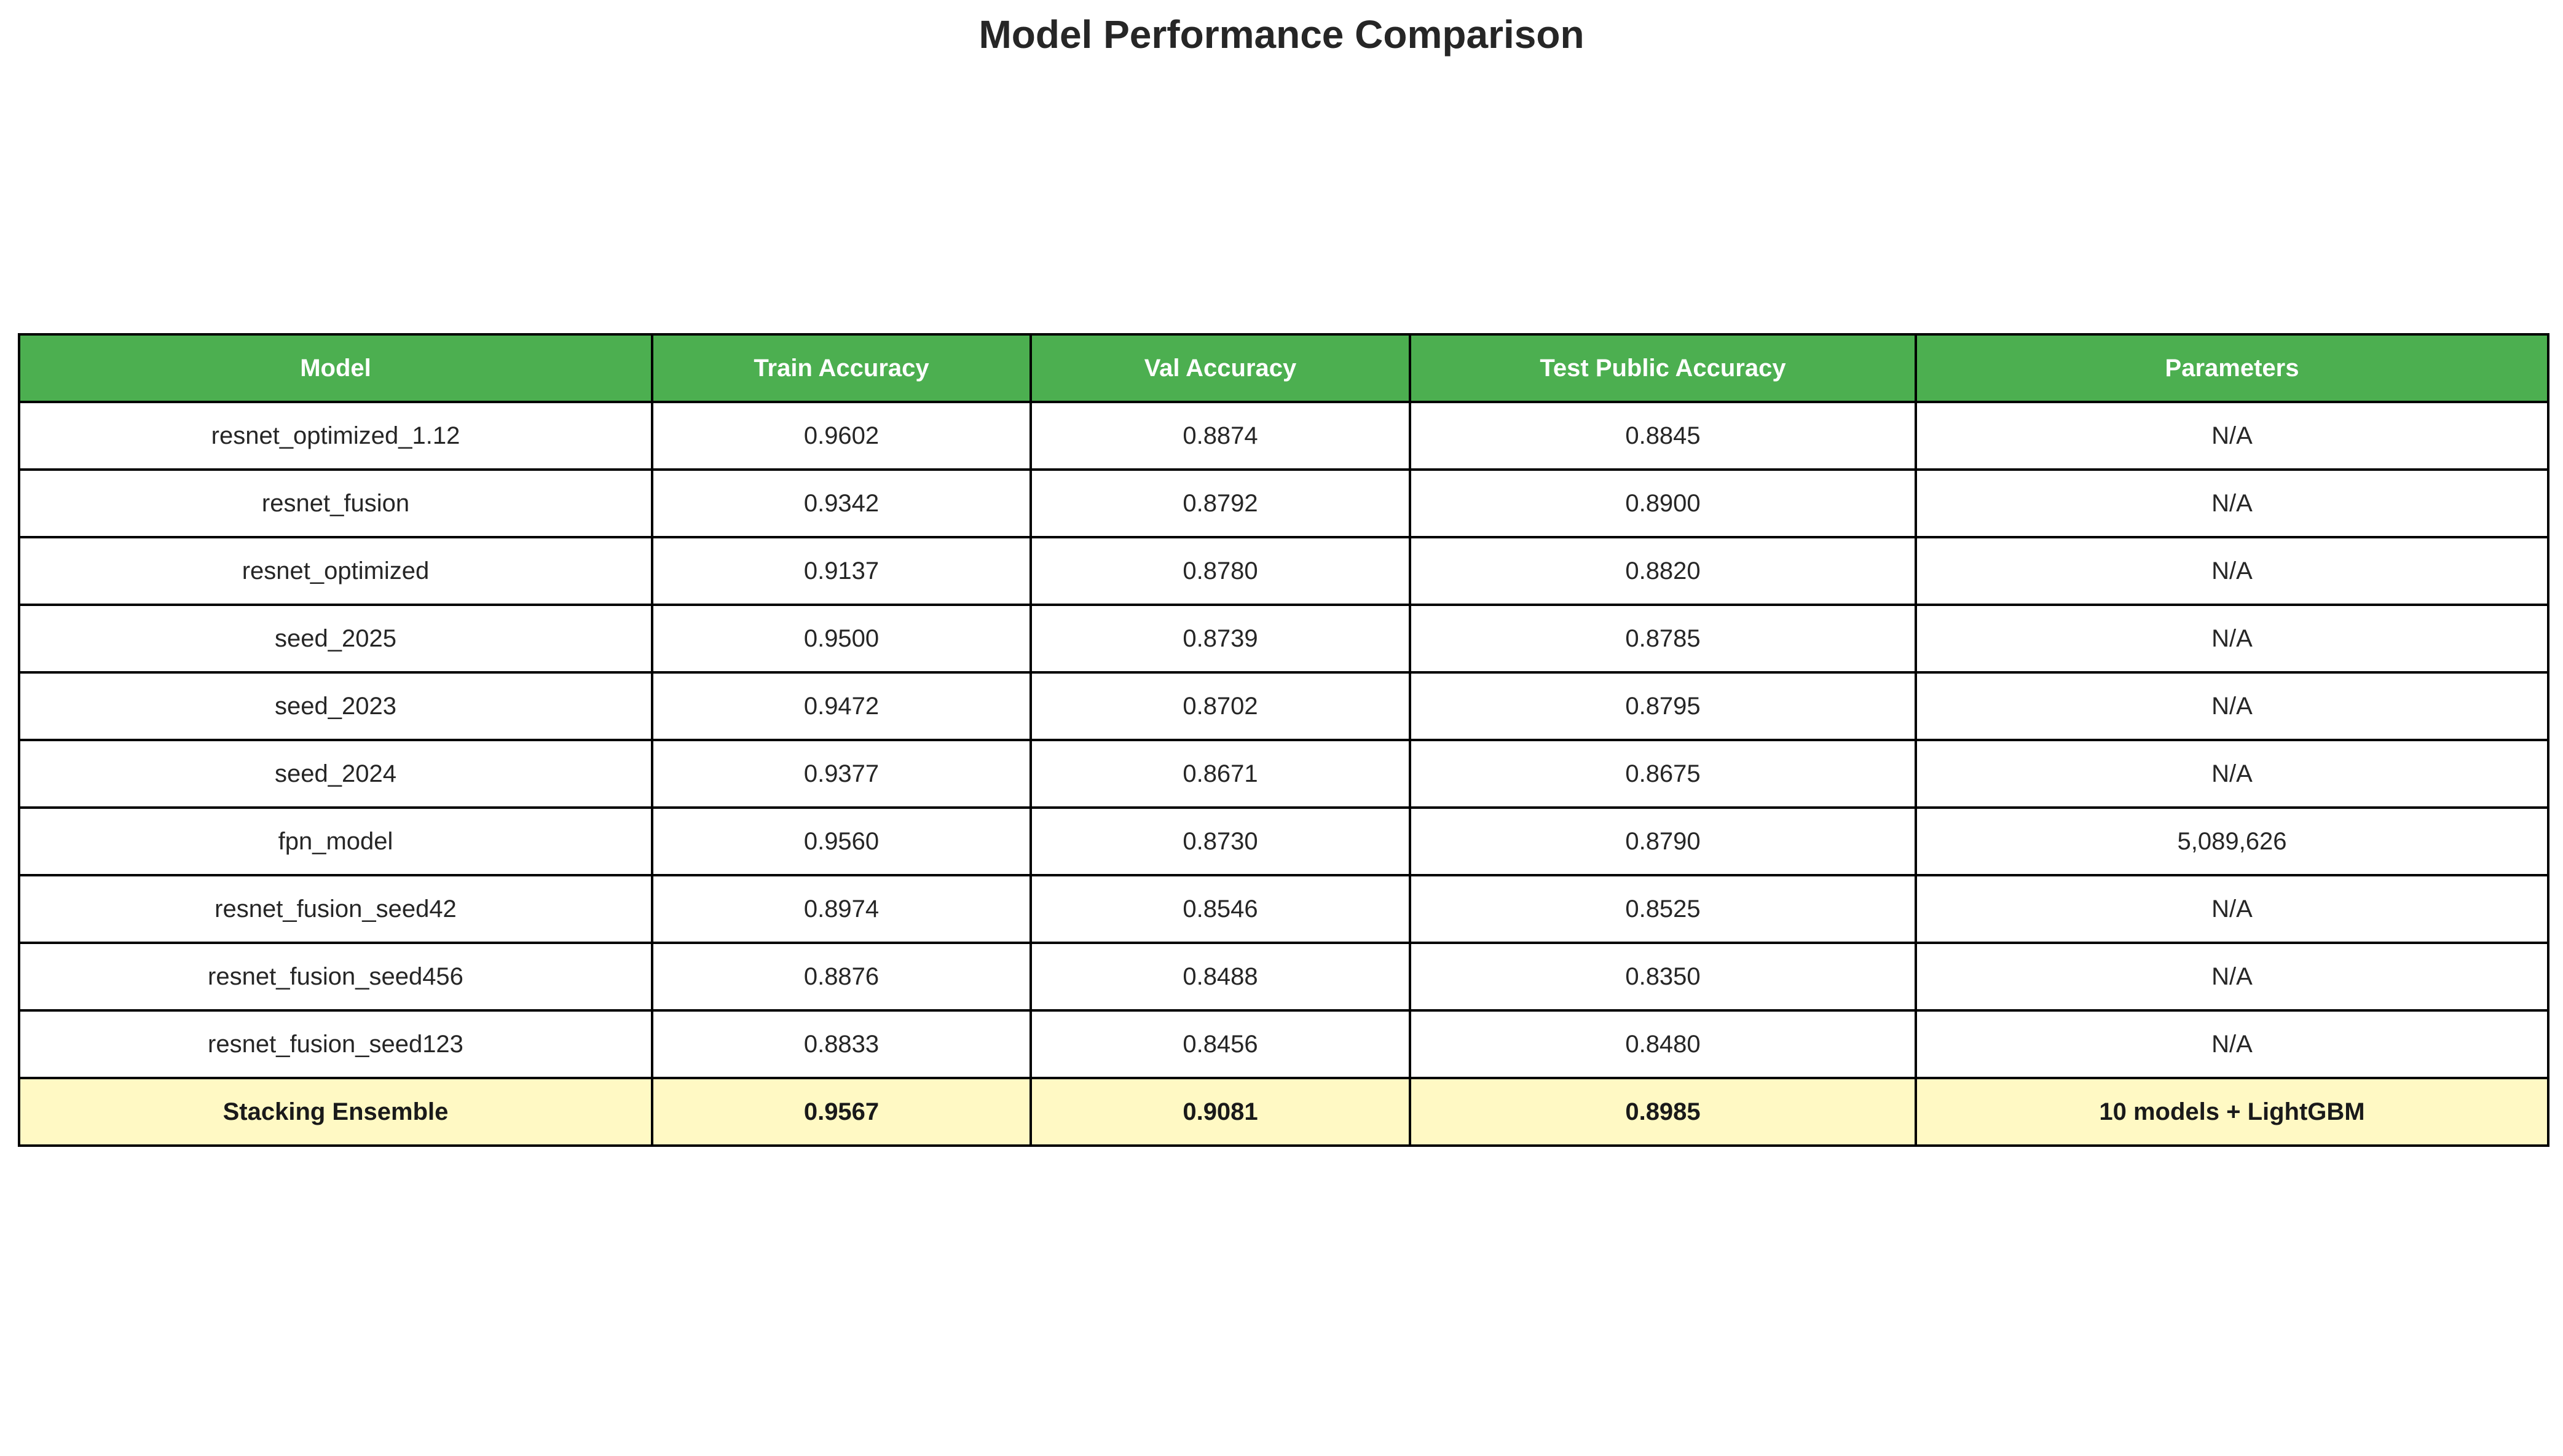  Describe the element at coordinates (336, 639) in the screenshot. I see `cell-model: seed_2025` at that location.